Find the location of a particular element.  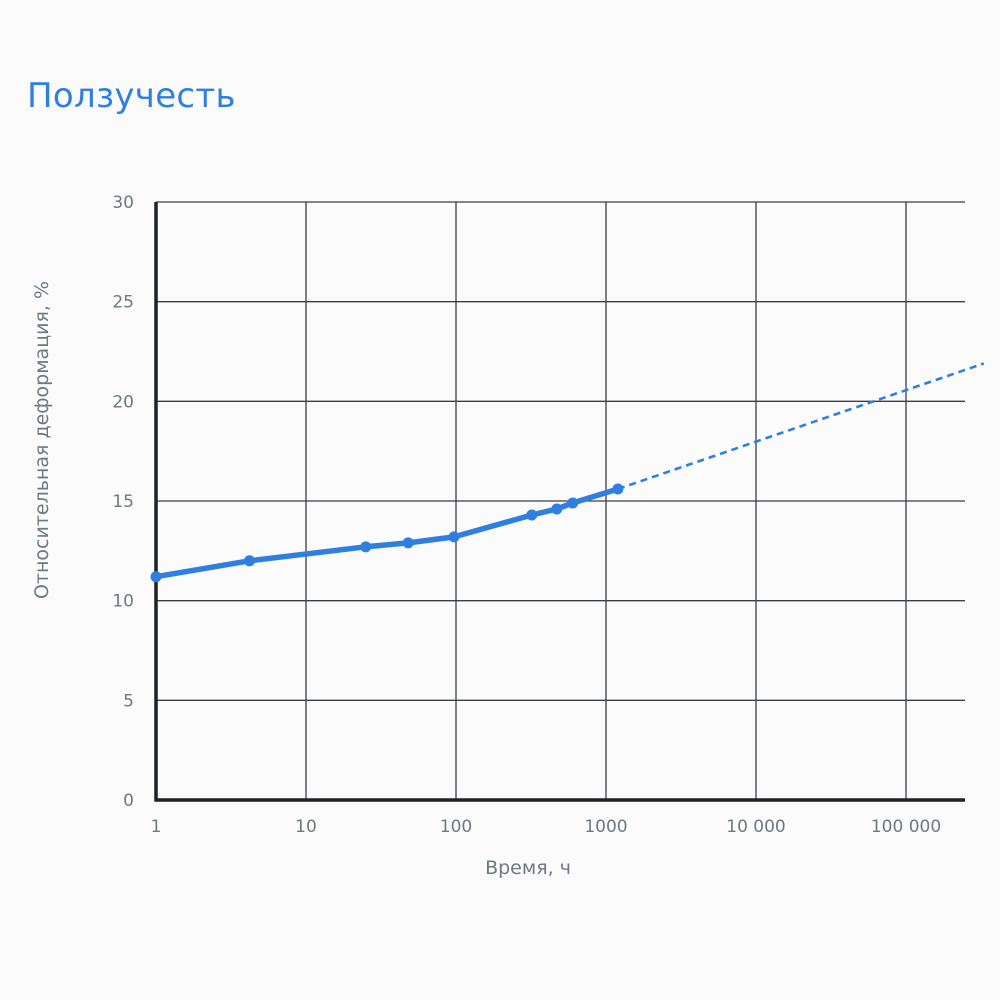

y-tick-label: 25 is located at coordinates (123, 303).